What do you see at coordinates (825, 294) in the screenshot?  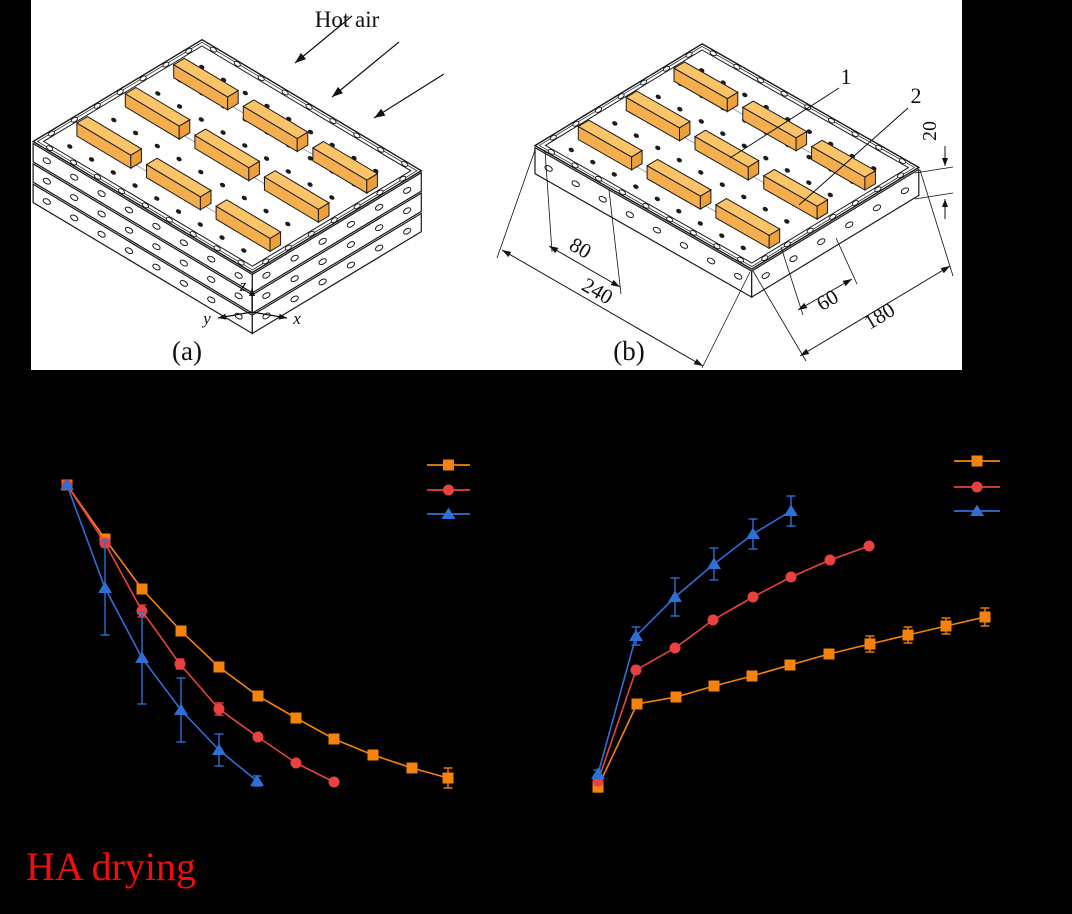 I see `dimension-line` at bounding box center [825, 294].